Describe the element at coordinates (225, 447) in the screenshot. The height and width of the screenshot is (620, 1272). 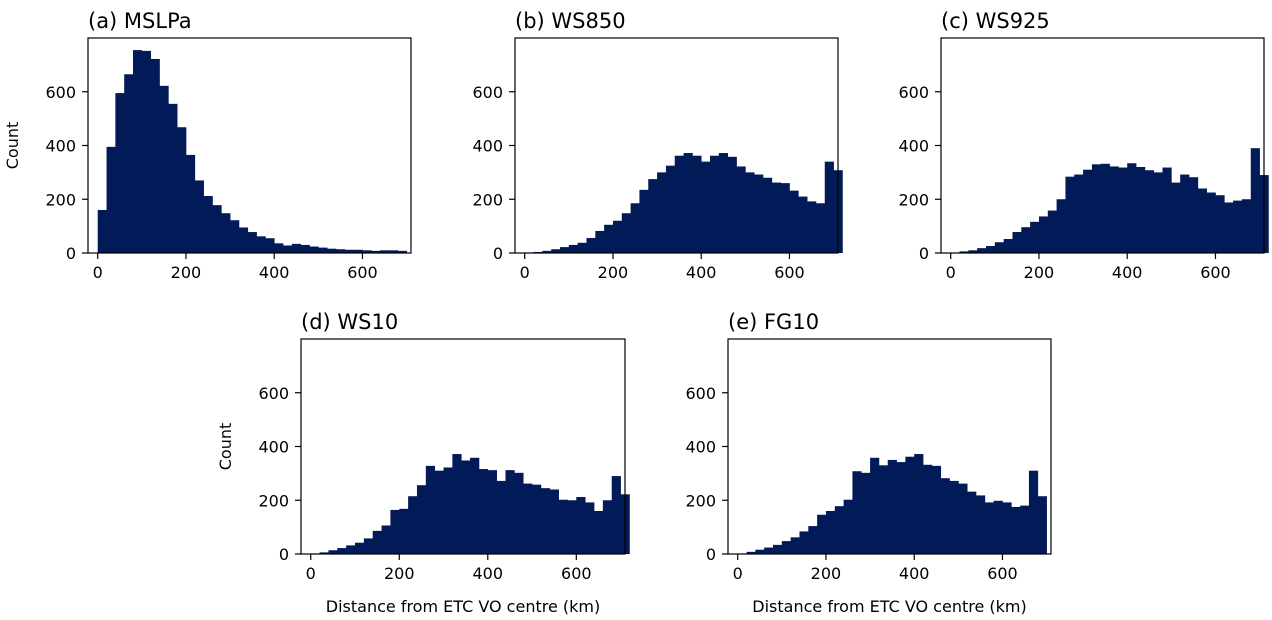
I see `y-axis-label: Count` at that location.